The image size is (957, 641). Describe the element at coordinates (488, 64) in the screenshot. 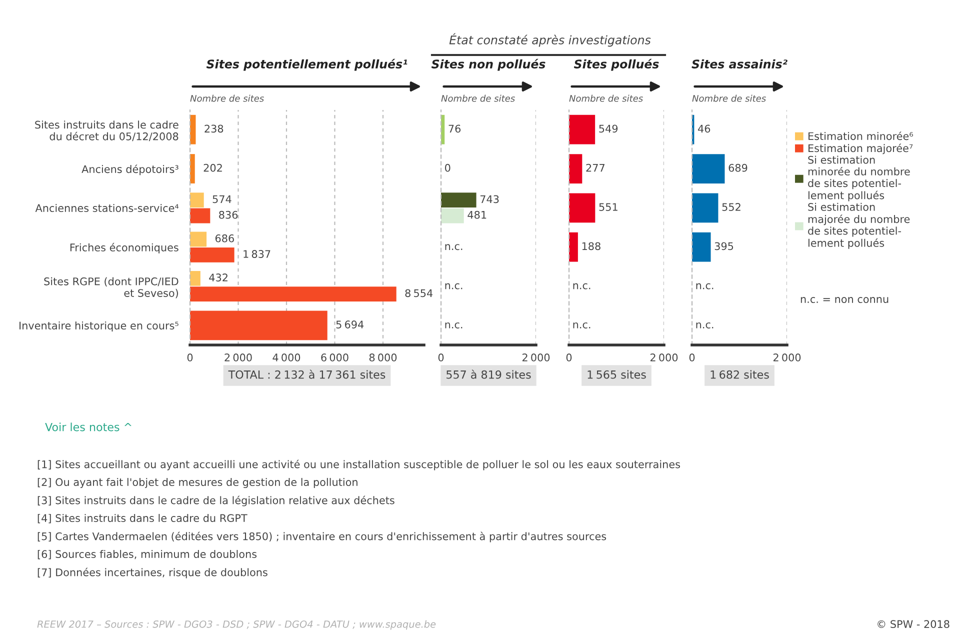

I see `chart-title: Sites non pollués` at that location.